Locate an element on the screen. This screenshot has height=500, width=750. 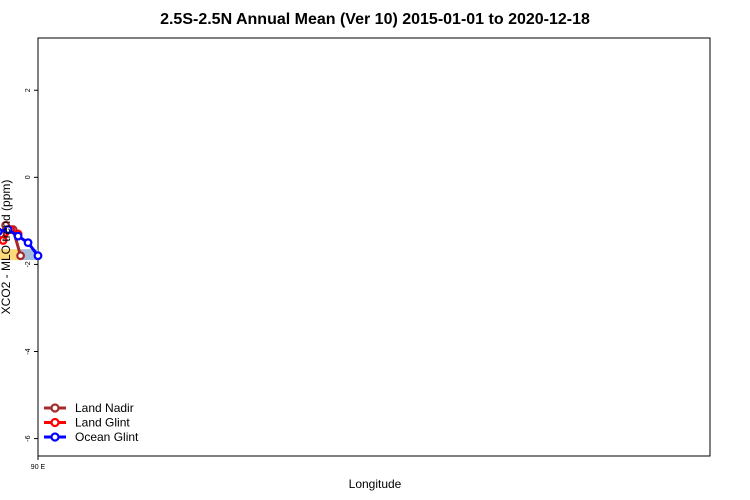
y-tick-label-3: -4 is located at coordinates (28, 351).